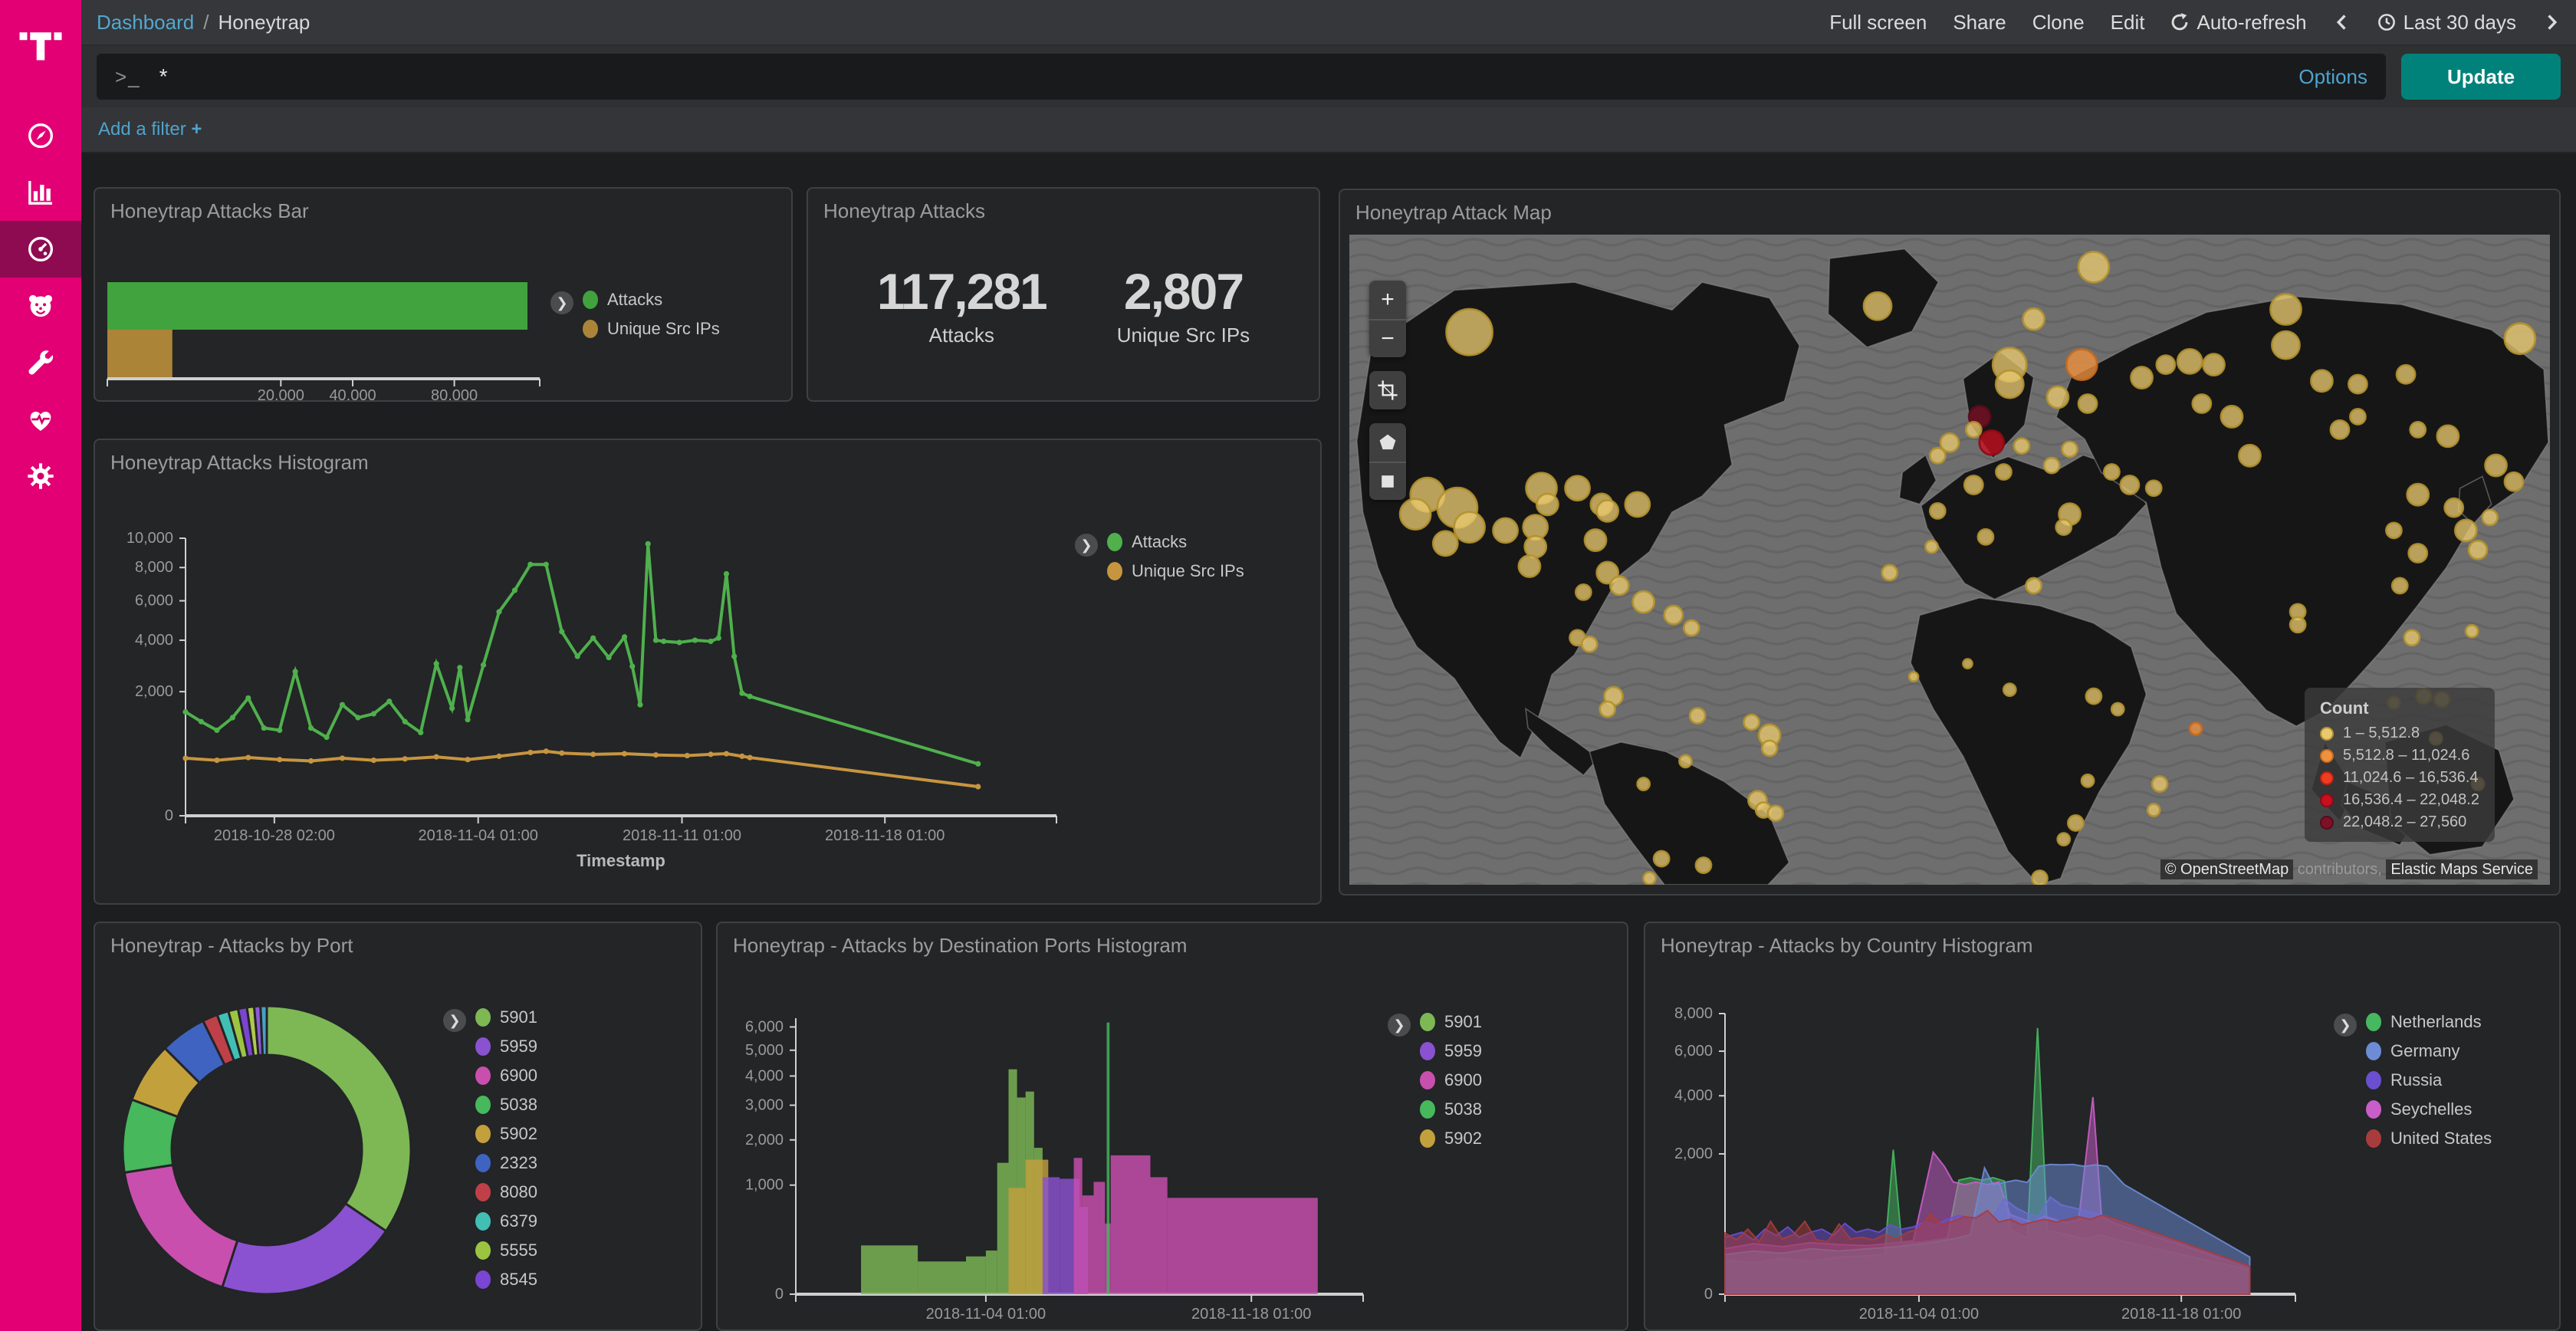 The width and height of the screenshot is (2576, 1331). Describe the element at coordinates (41, 192) in the screenshot. I see `sidebar-item-visualize` at that location.